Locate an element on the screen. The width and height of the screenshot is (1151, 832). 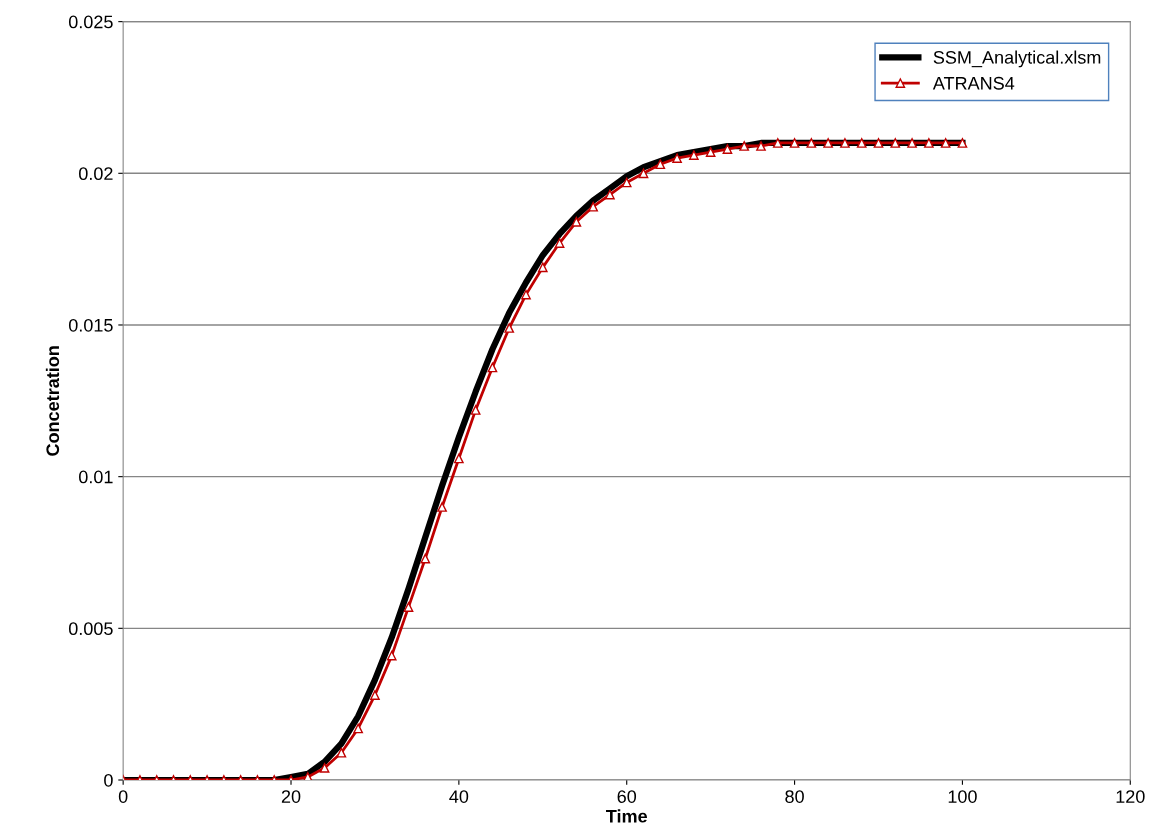
x-tick-label: 120 is located at coordinates (1130, 796).